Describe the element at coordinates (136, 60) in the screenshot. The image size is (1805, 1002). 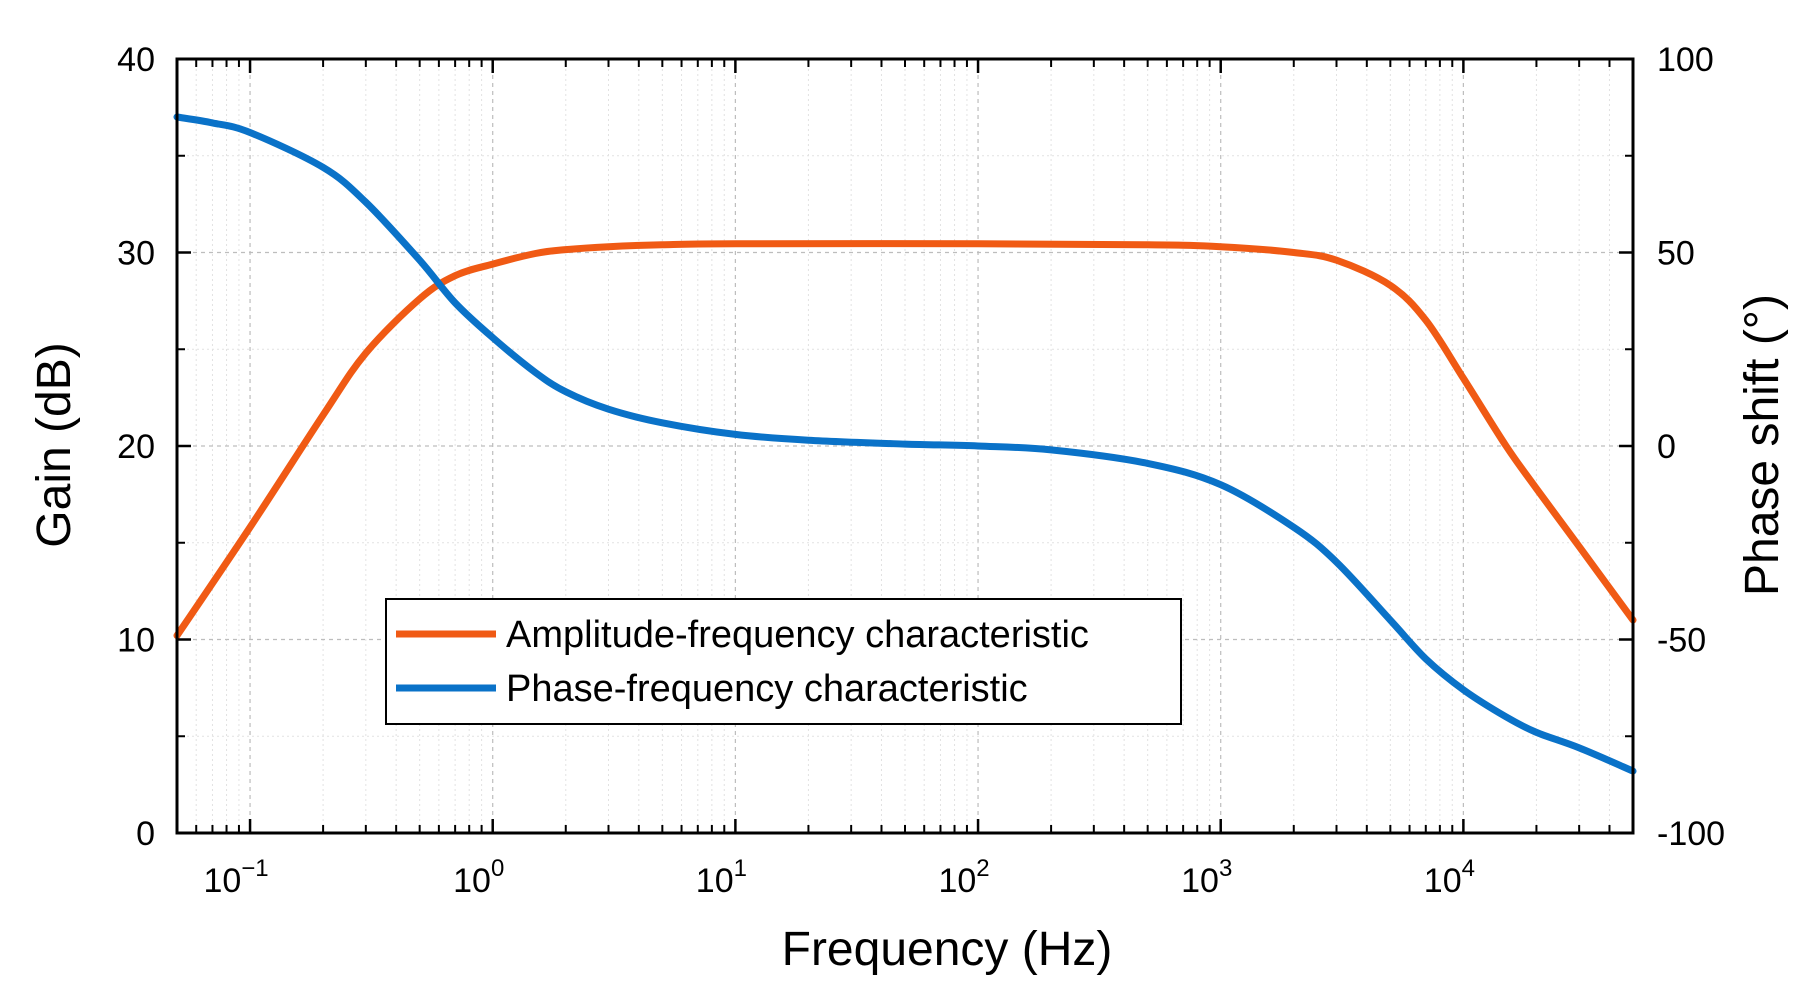
I see `y-tick-label: 40` at that location.